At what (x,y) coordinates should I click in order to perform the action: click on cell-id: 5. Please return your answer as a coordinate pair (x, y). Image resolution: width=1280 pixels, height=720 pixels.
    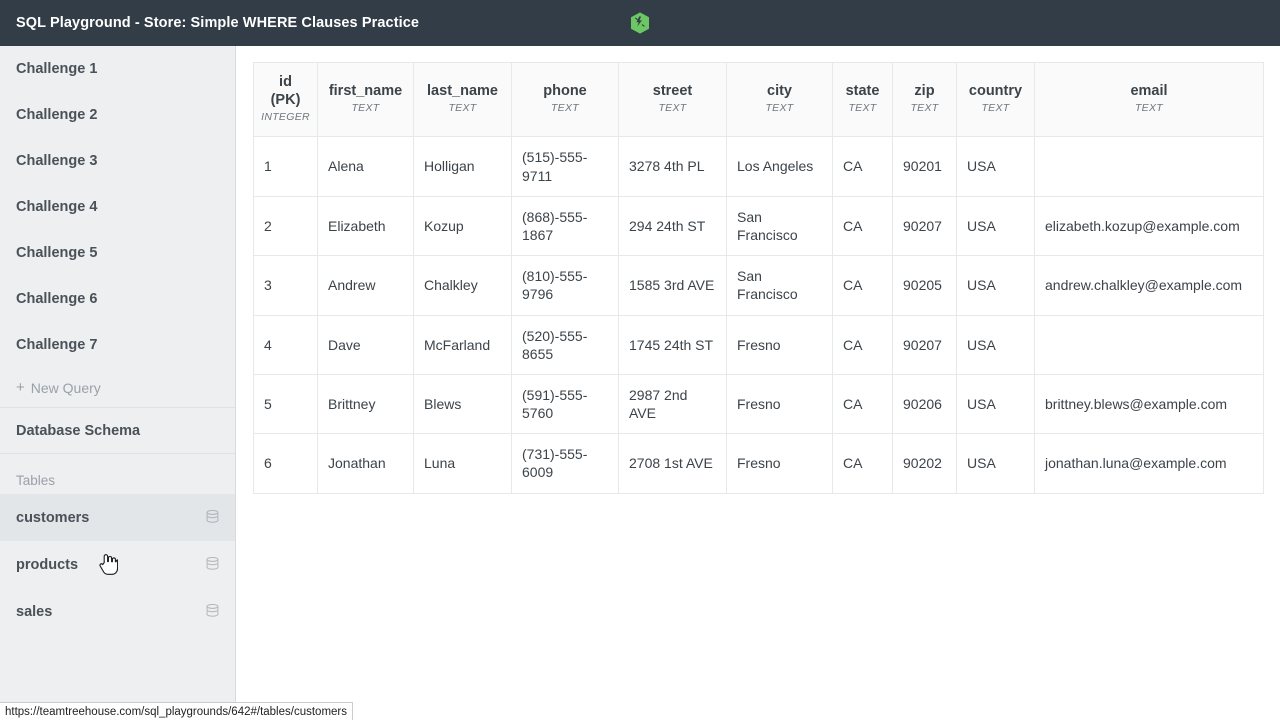
    Looking at the image, I should click on (285, 404).